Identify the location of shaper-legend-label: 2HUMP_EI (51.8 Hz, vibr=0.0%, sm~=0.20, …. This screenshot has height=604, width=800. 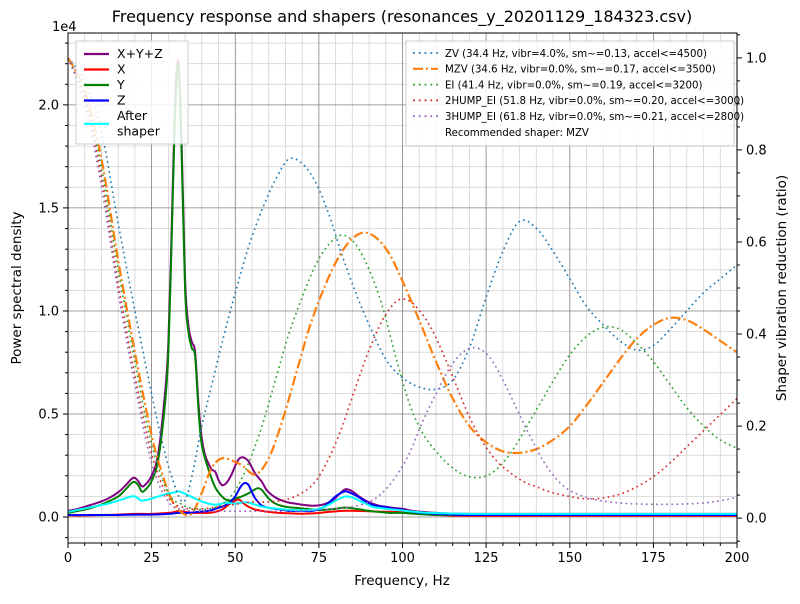
(594, 101).